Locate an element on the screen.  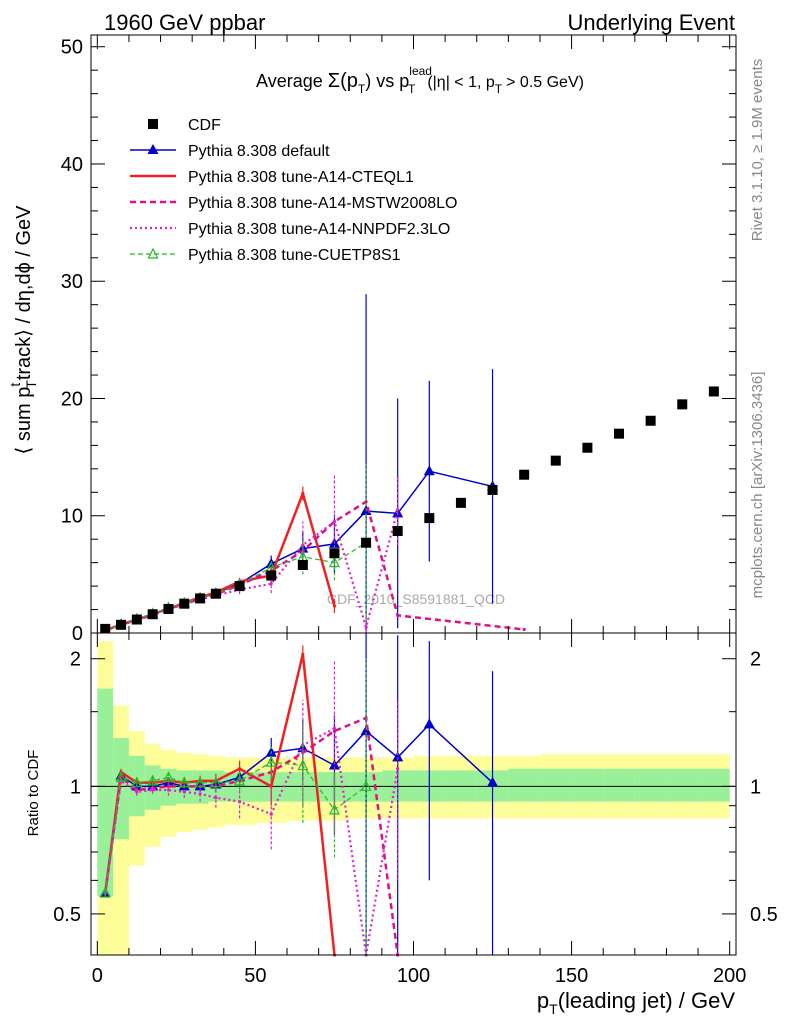
ratio-y-tick-label-left: 2 is located at coordinates (75, 660).